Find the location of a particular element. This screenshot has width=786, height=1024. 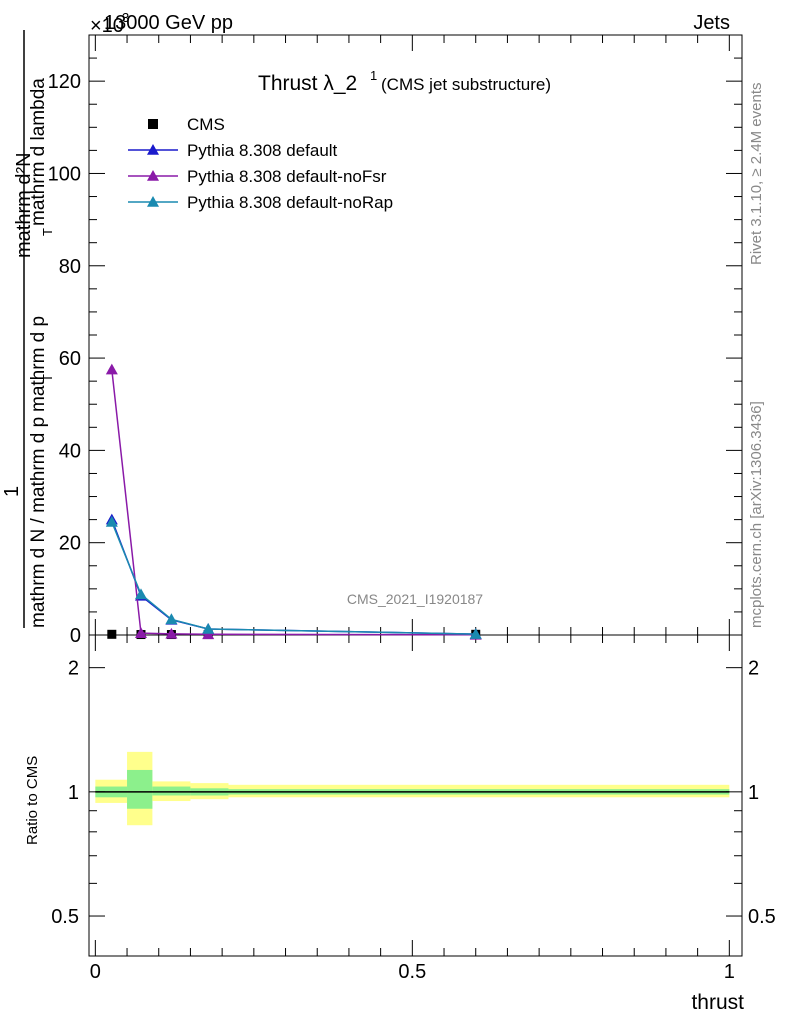

x-tick-label: 0 is located at coordinates (95, 972).